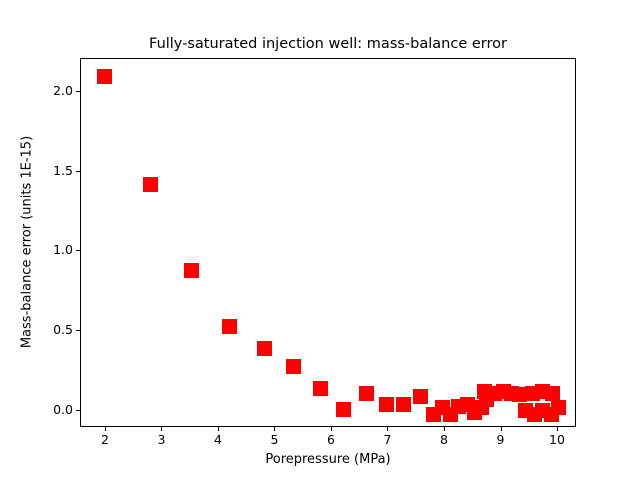 This screenshot has width=640, height=480. I want to click on x-tick-label: 9, so click(500, 439).